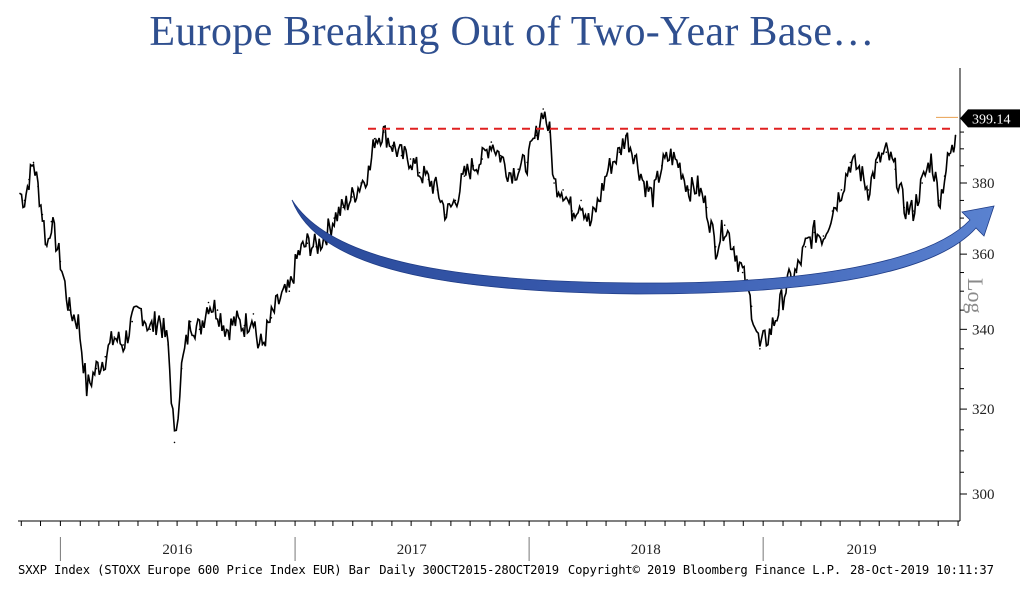 Image resolution: width=1024 pixels, height=589 pixels. Describe the element at coordinates (990, 118) in the screenshot. I see `last-value-tag` at that location.